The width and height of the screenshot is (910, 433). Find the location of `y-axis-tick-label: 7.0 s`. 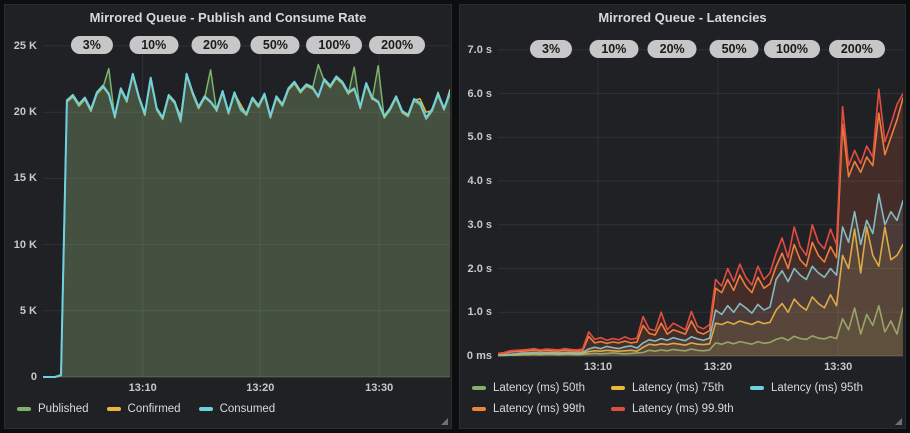

y-axis-tick-label: 7.0 s is located at coordinates (479, 49).